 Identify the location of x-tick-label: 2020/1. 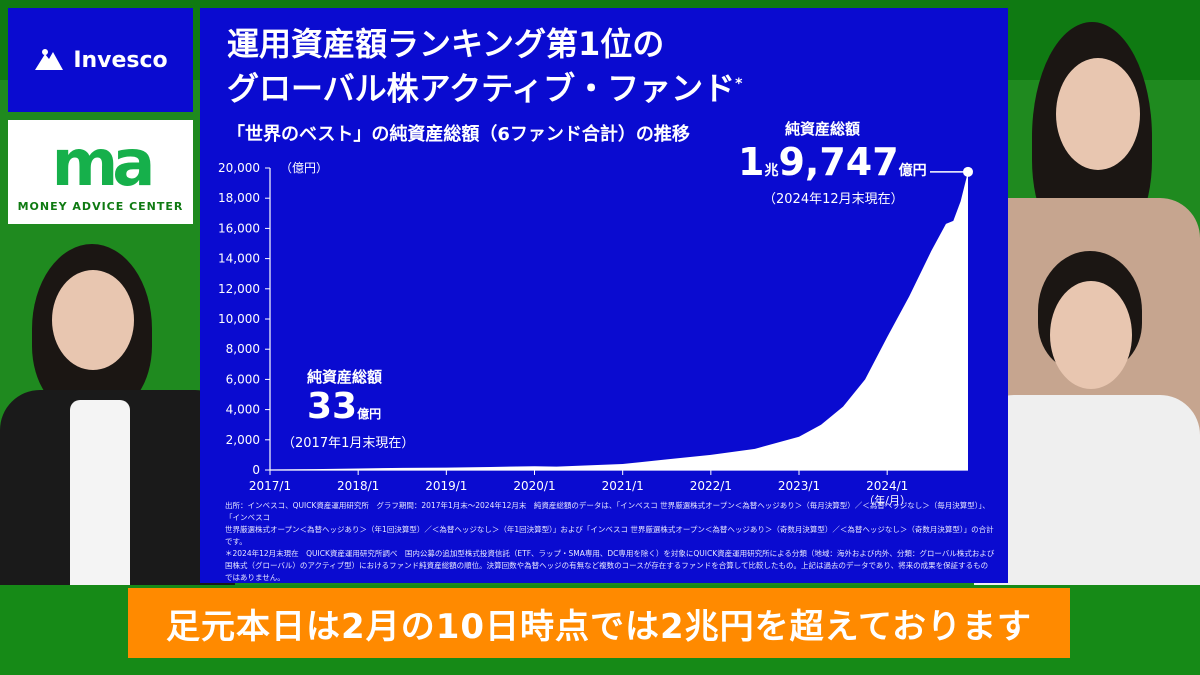
(534, 486).